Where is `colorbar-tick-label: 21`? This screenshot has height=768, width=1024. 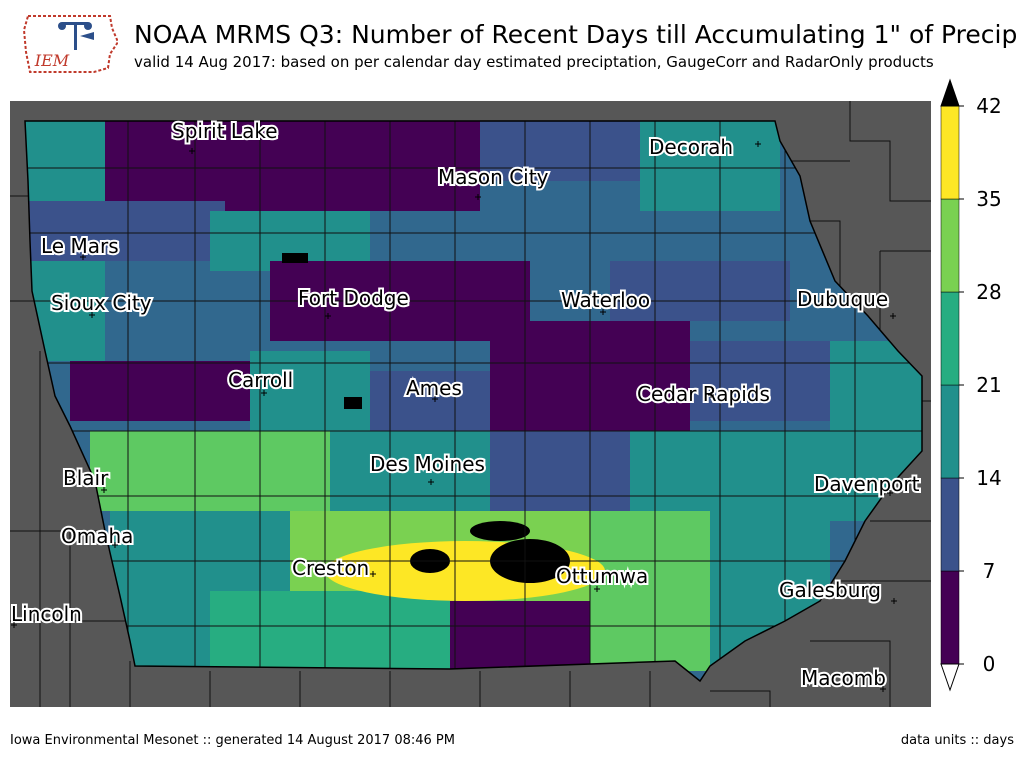 colorbar-tick-label: 21 is located at coordinates (988, 385).